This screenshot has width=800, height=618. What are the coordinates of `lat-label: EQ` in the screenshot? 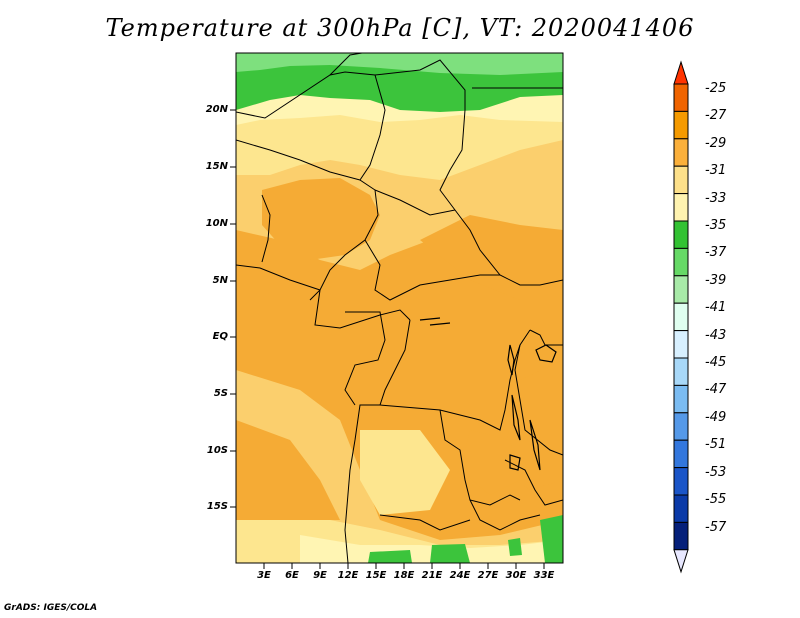 It's located at (220, 336).